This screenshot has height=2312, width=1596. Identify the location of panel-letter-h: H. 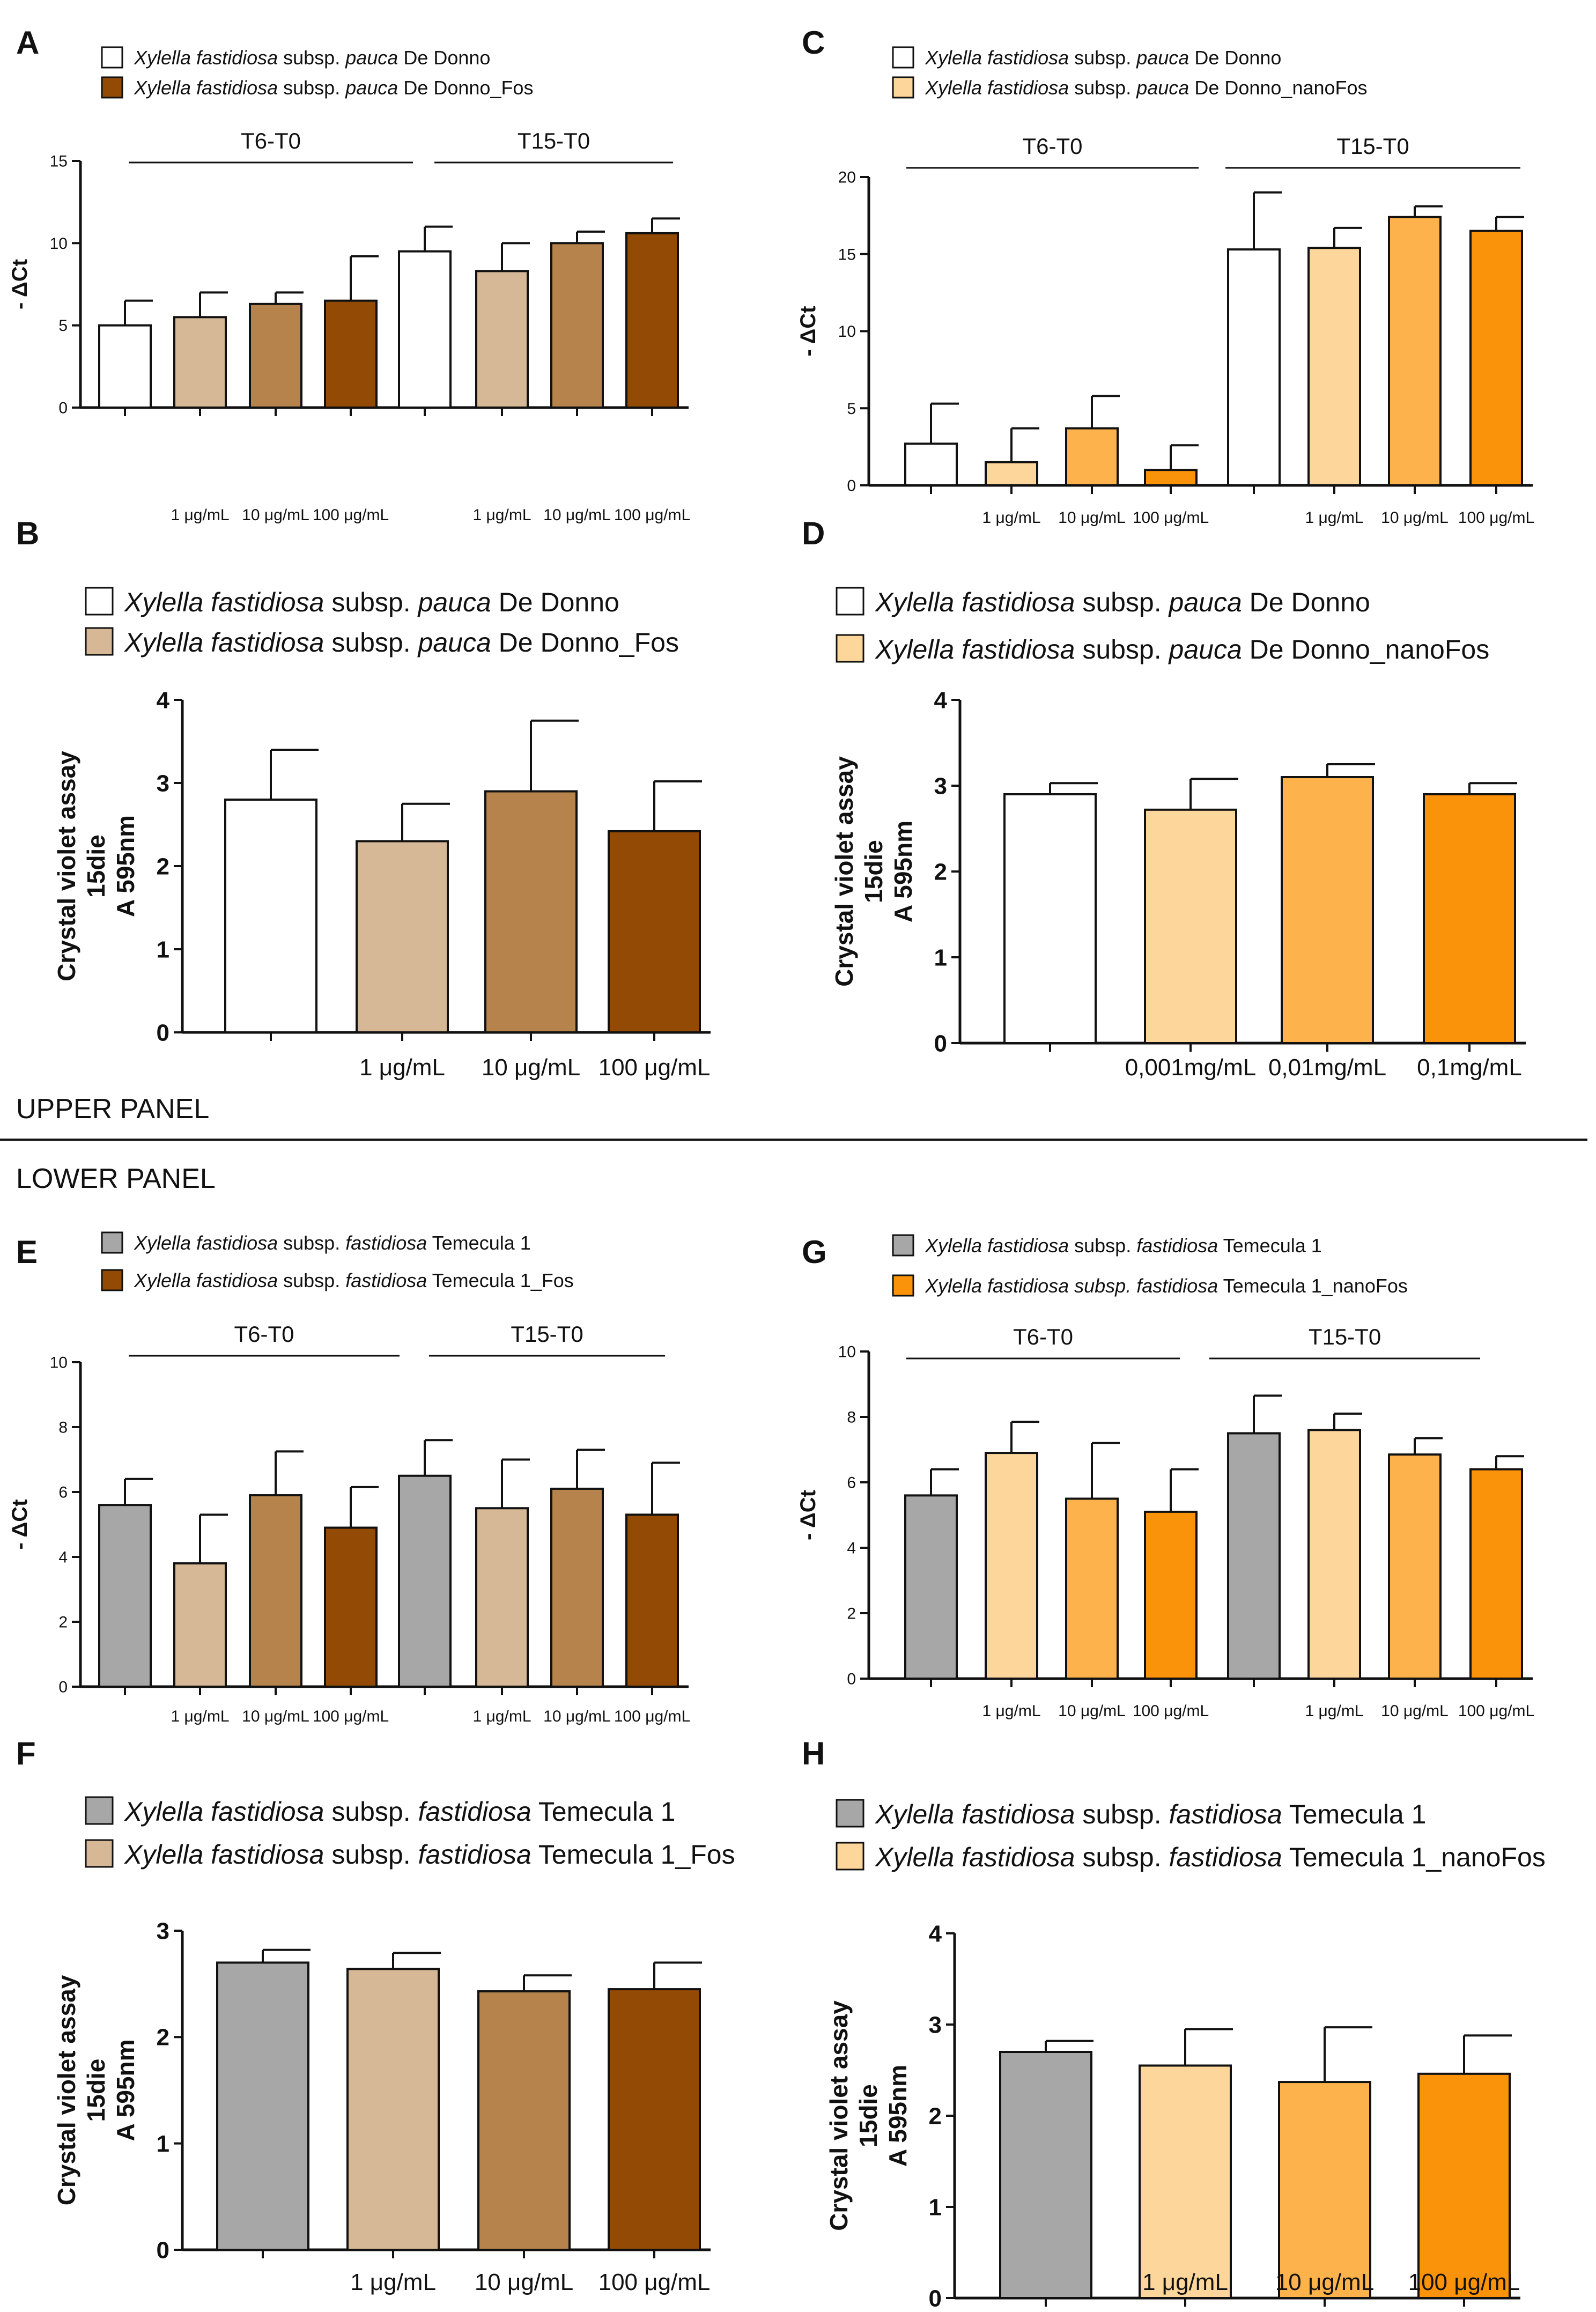
(813, 1753).